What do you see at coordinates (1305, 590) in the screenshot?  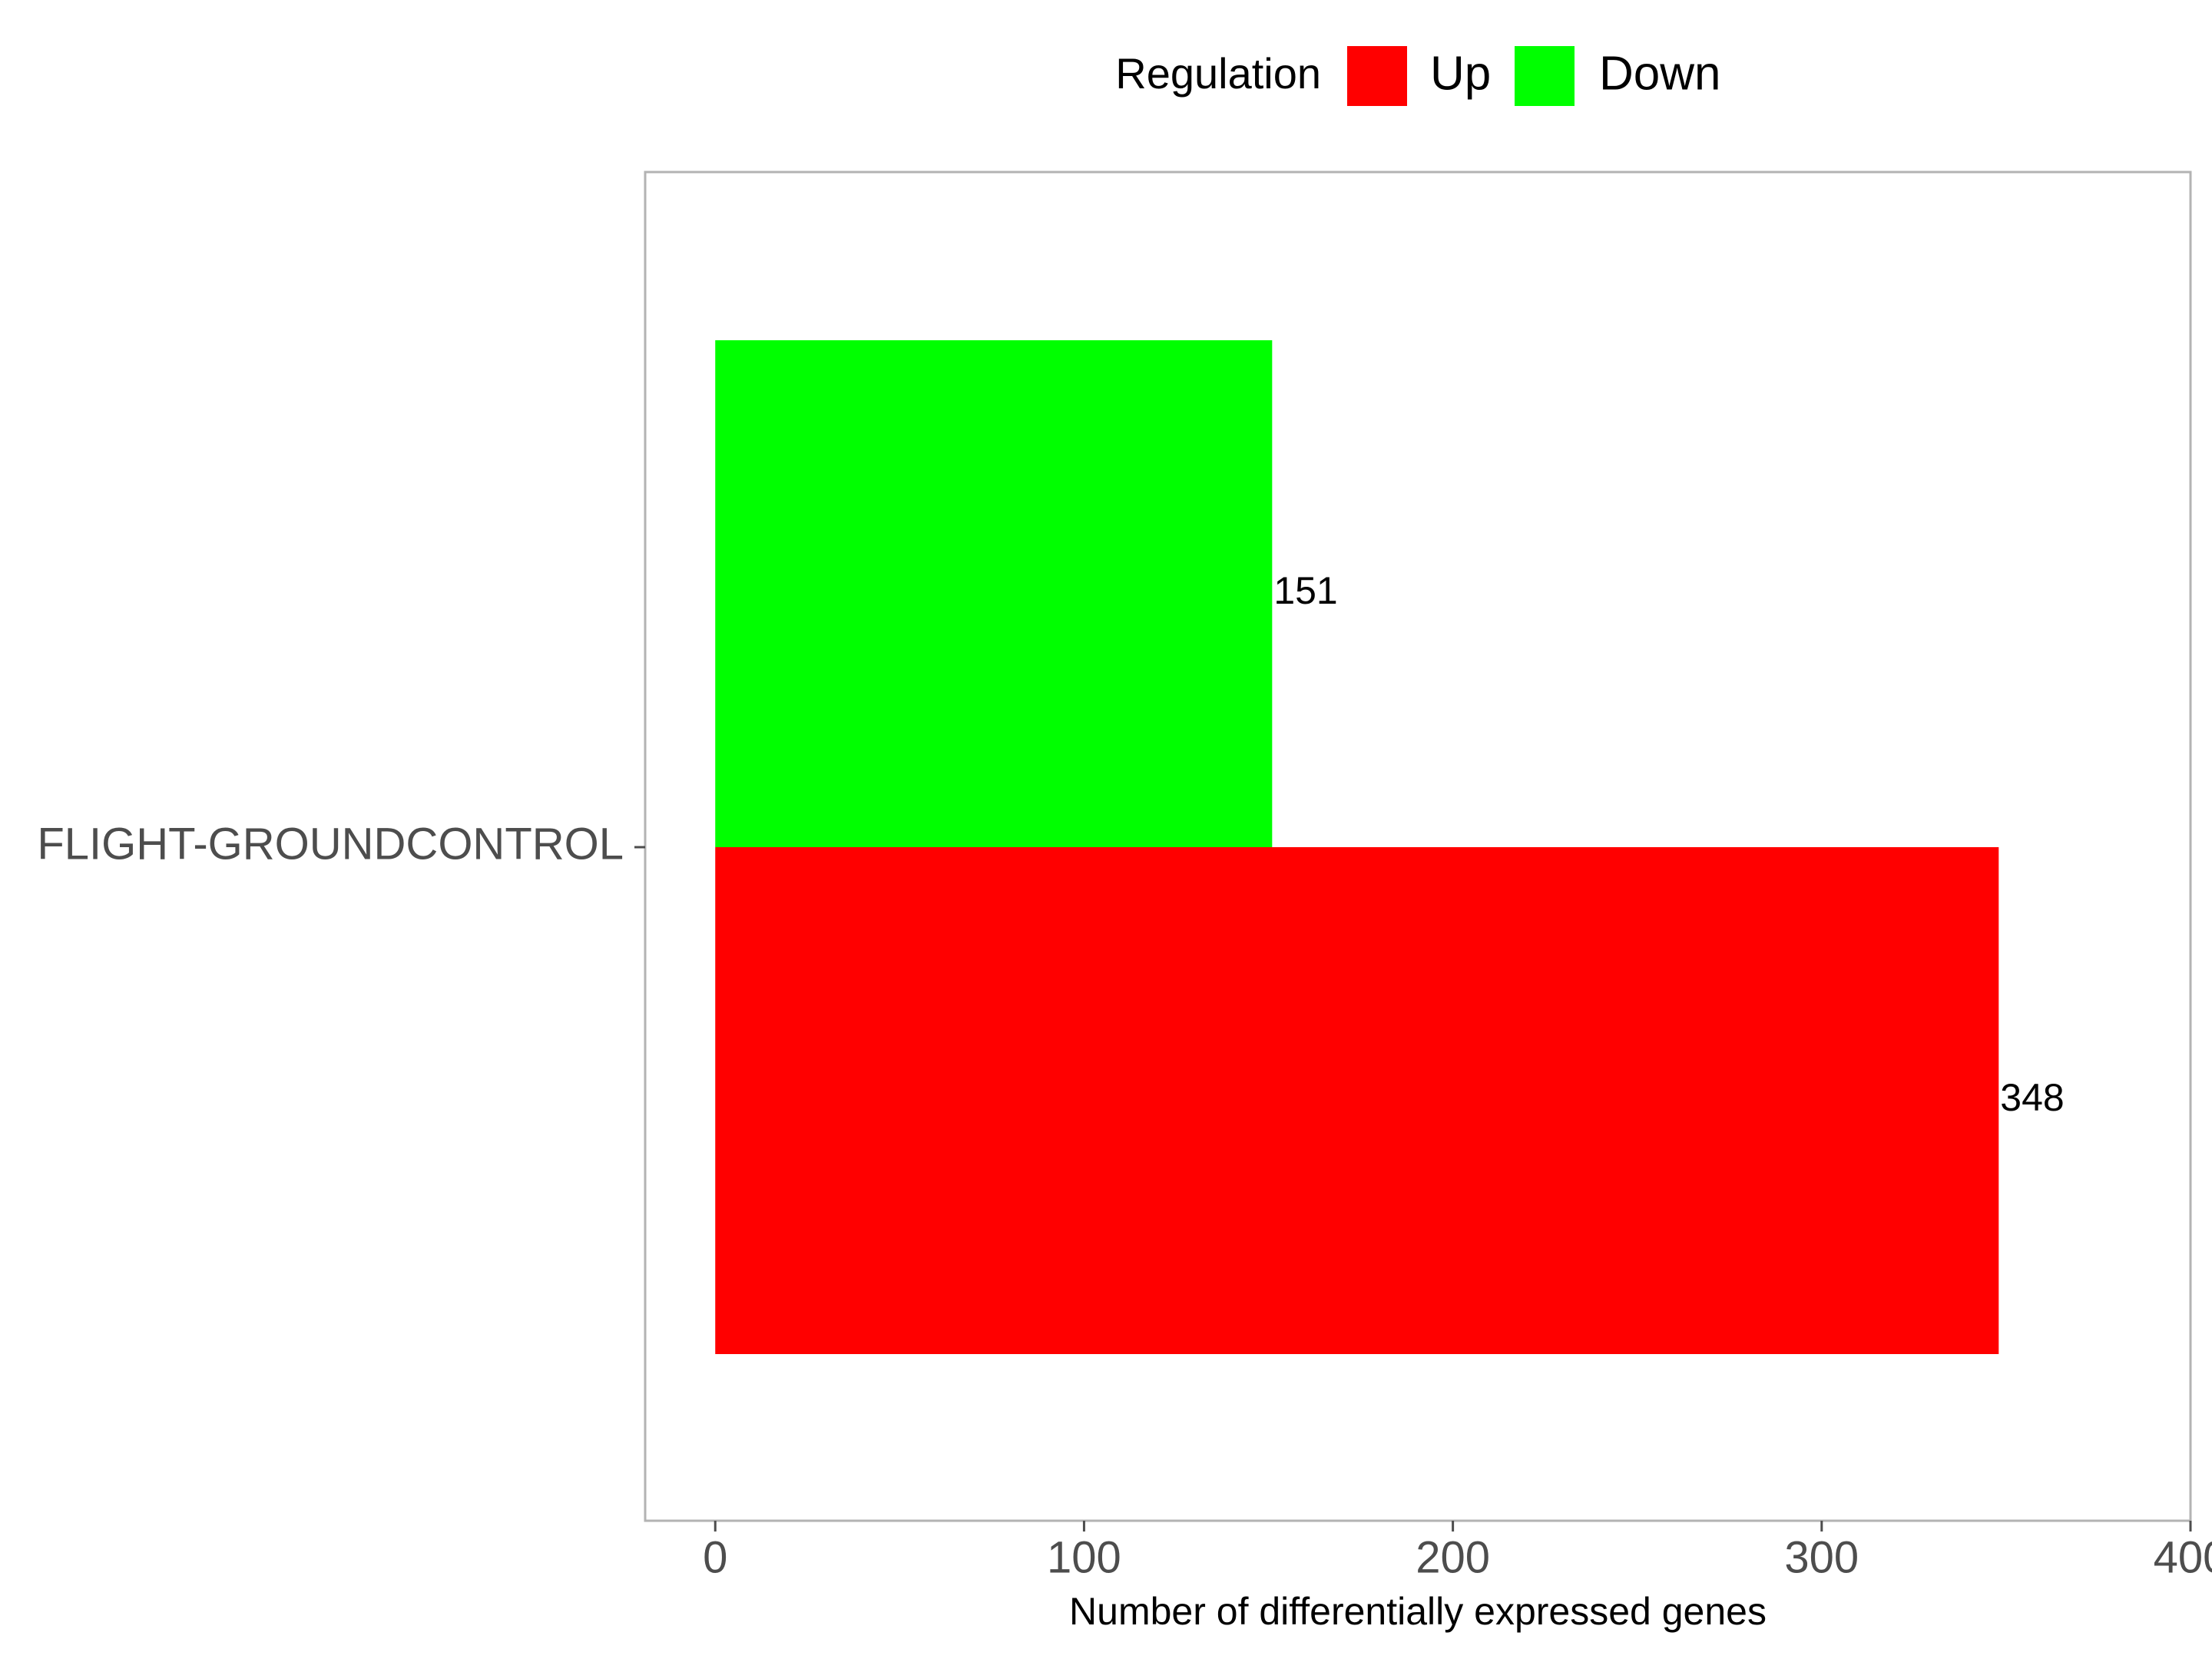 I see `data-label-down: 151` at bounding box center [1305, 590].